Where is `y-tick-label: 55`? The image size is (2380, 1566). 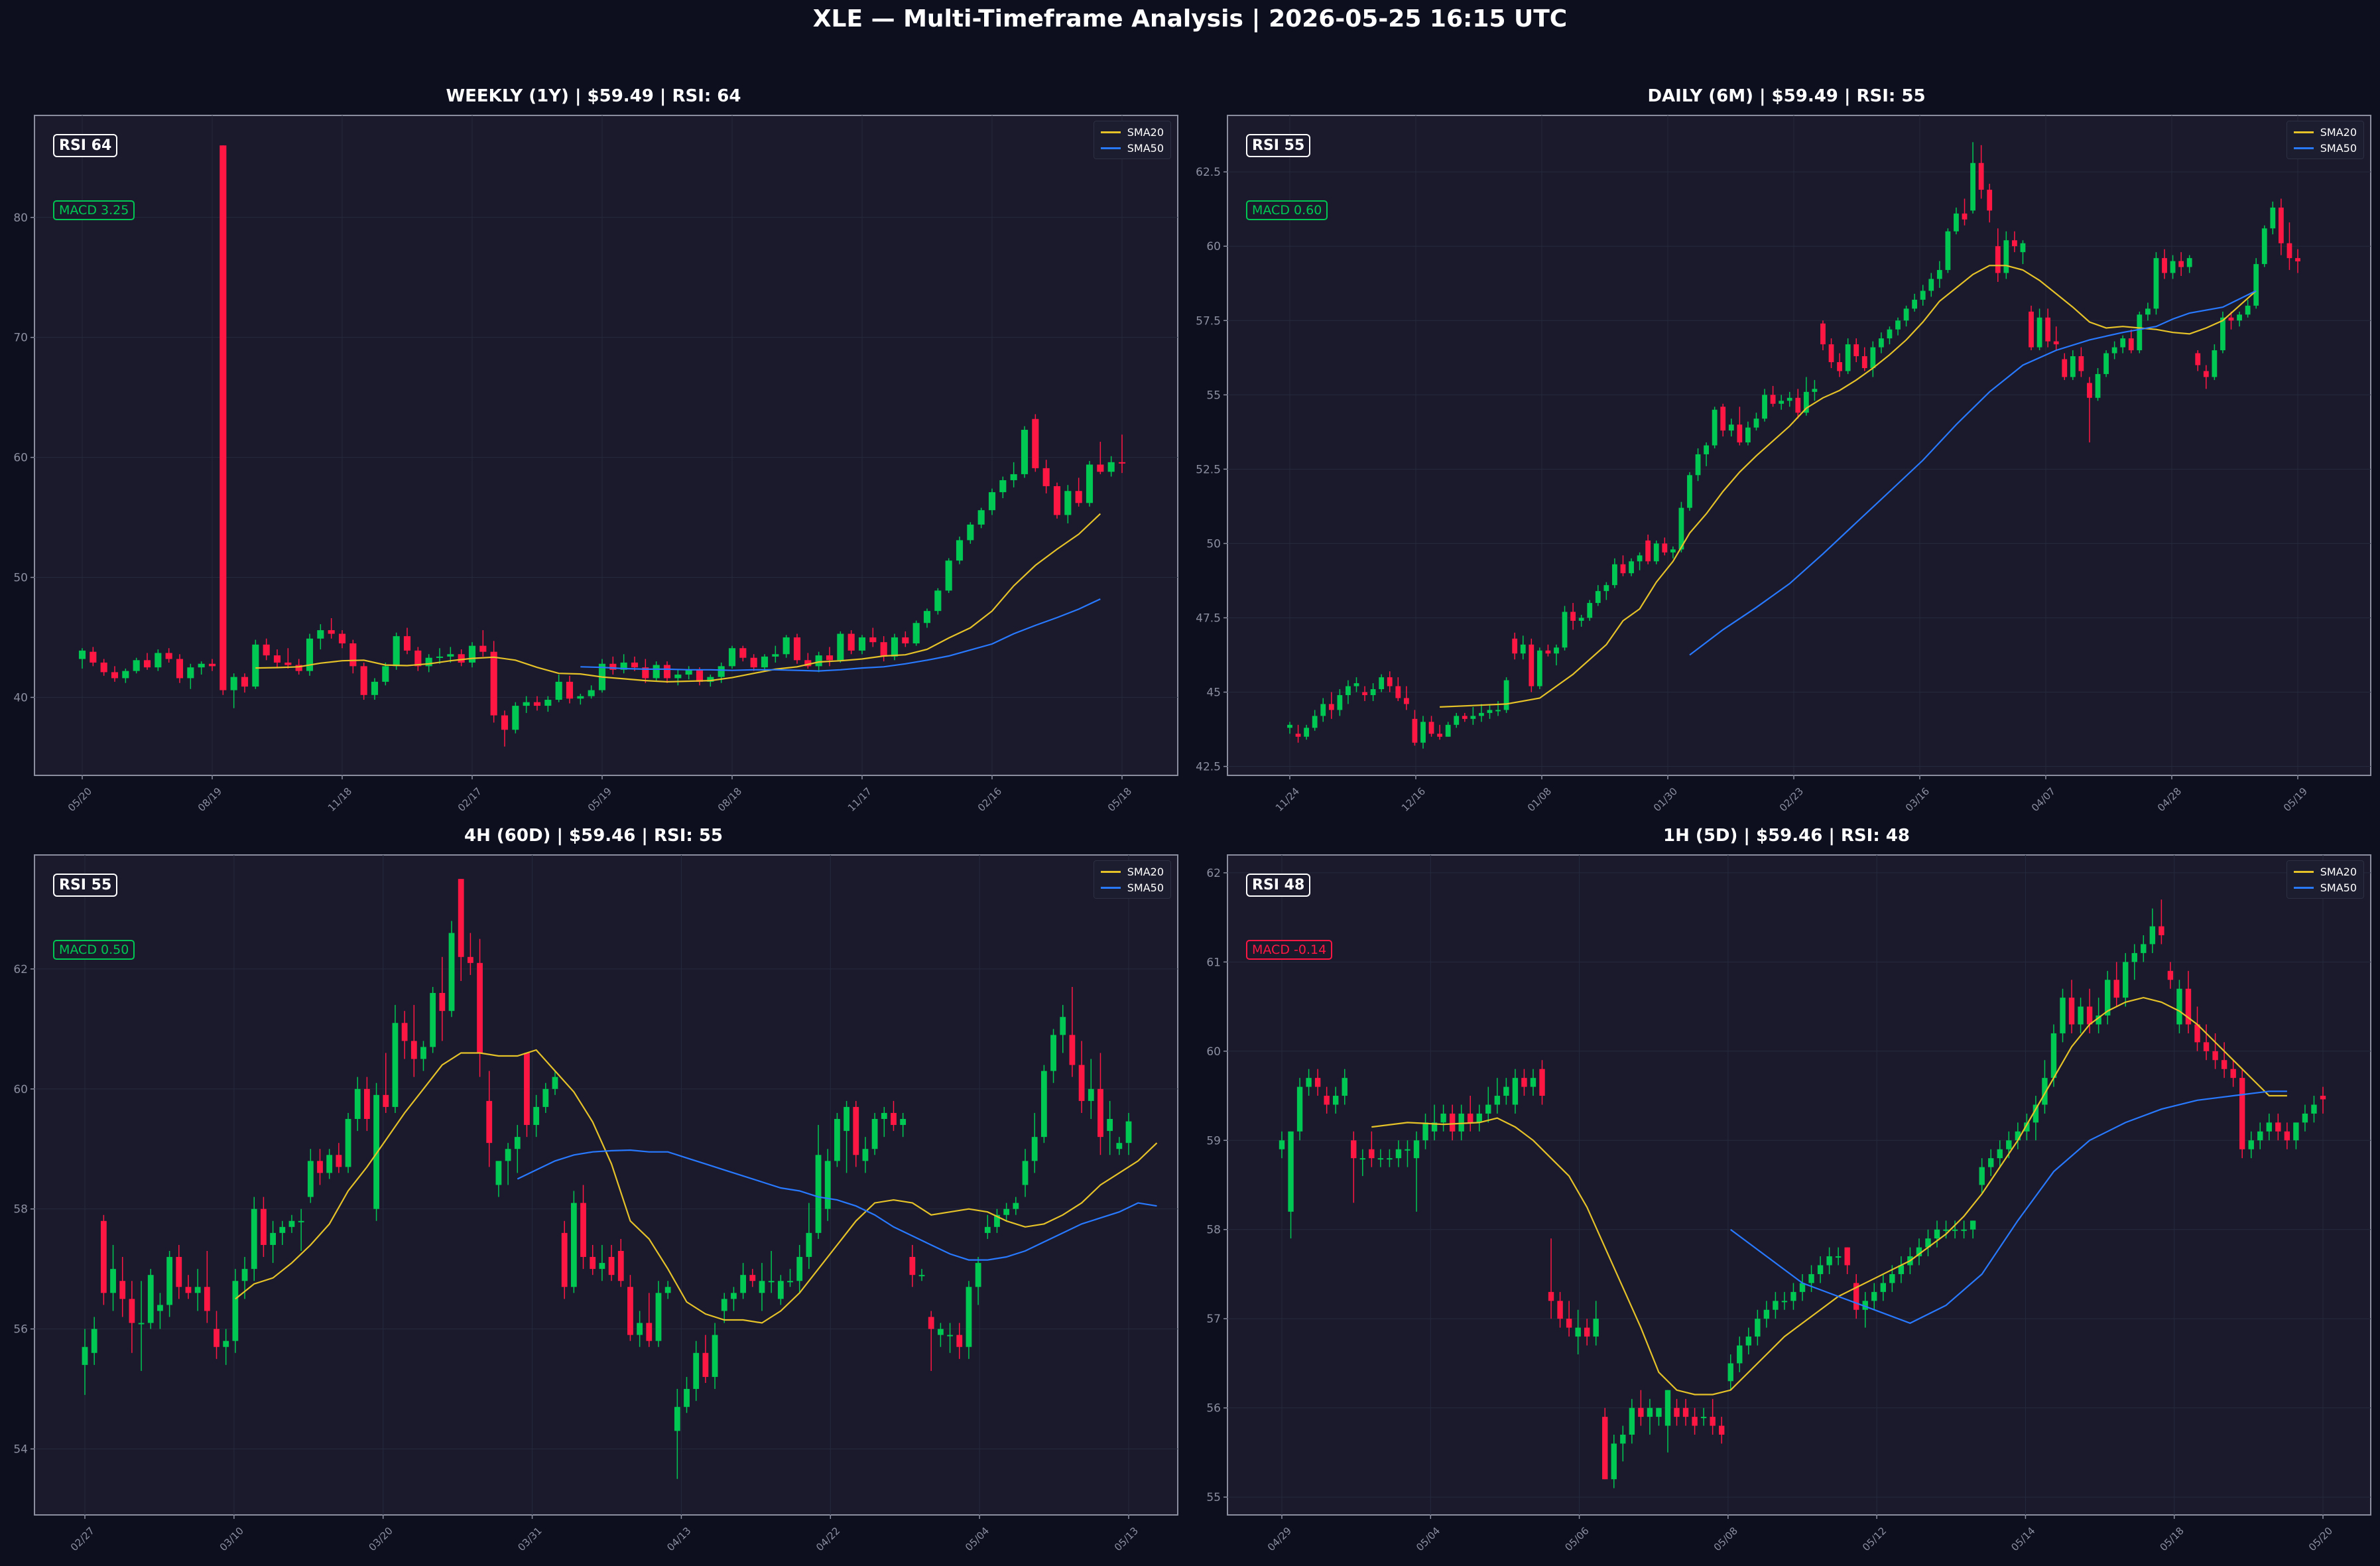 y-tick-label: 55 is located at coordinates (1213, 1497).